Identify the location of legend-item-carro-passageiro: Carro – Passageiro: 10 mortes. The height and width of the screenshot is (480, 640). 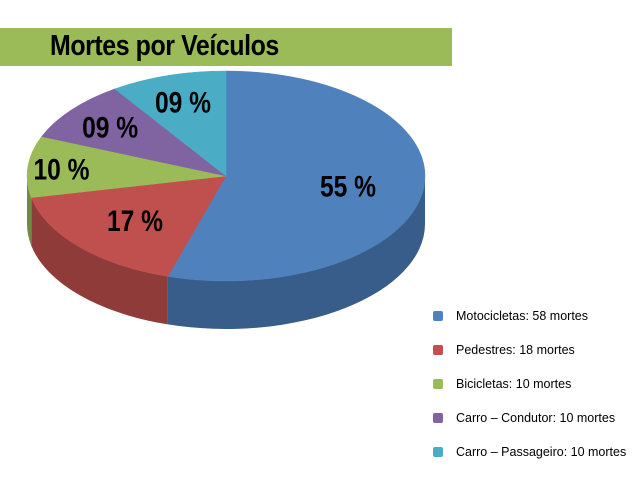
(535, 456).